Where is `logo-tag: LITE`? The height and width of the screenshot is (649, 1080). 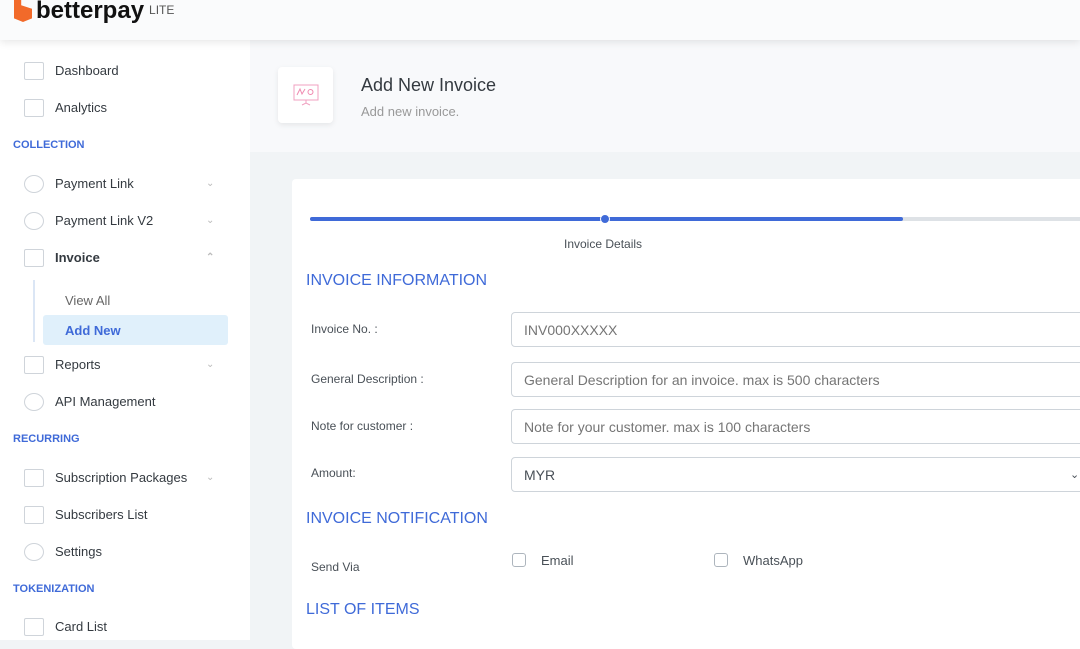
logo-tag: LITE is located at coordinates (162, 10).